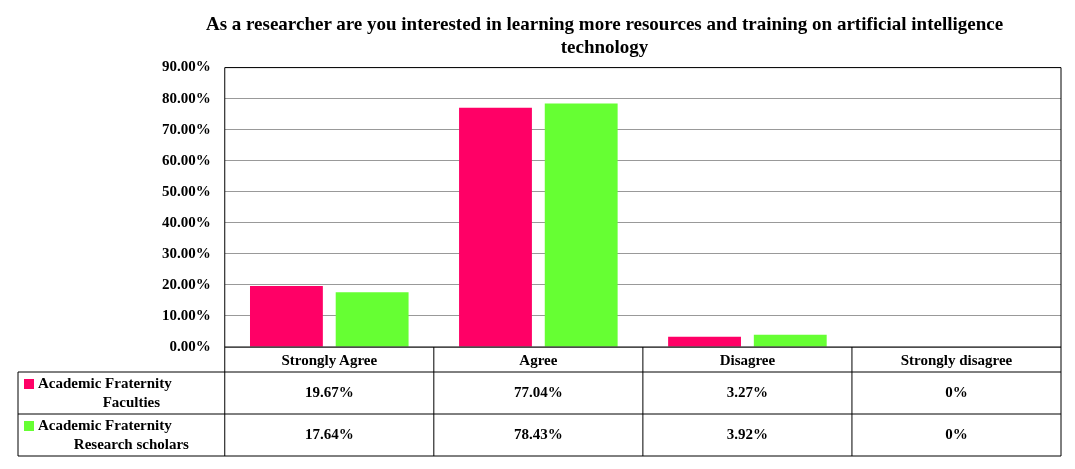  I want to click on y-tick-label: 70.00%, so click(186, 128).